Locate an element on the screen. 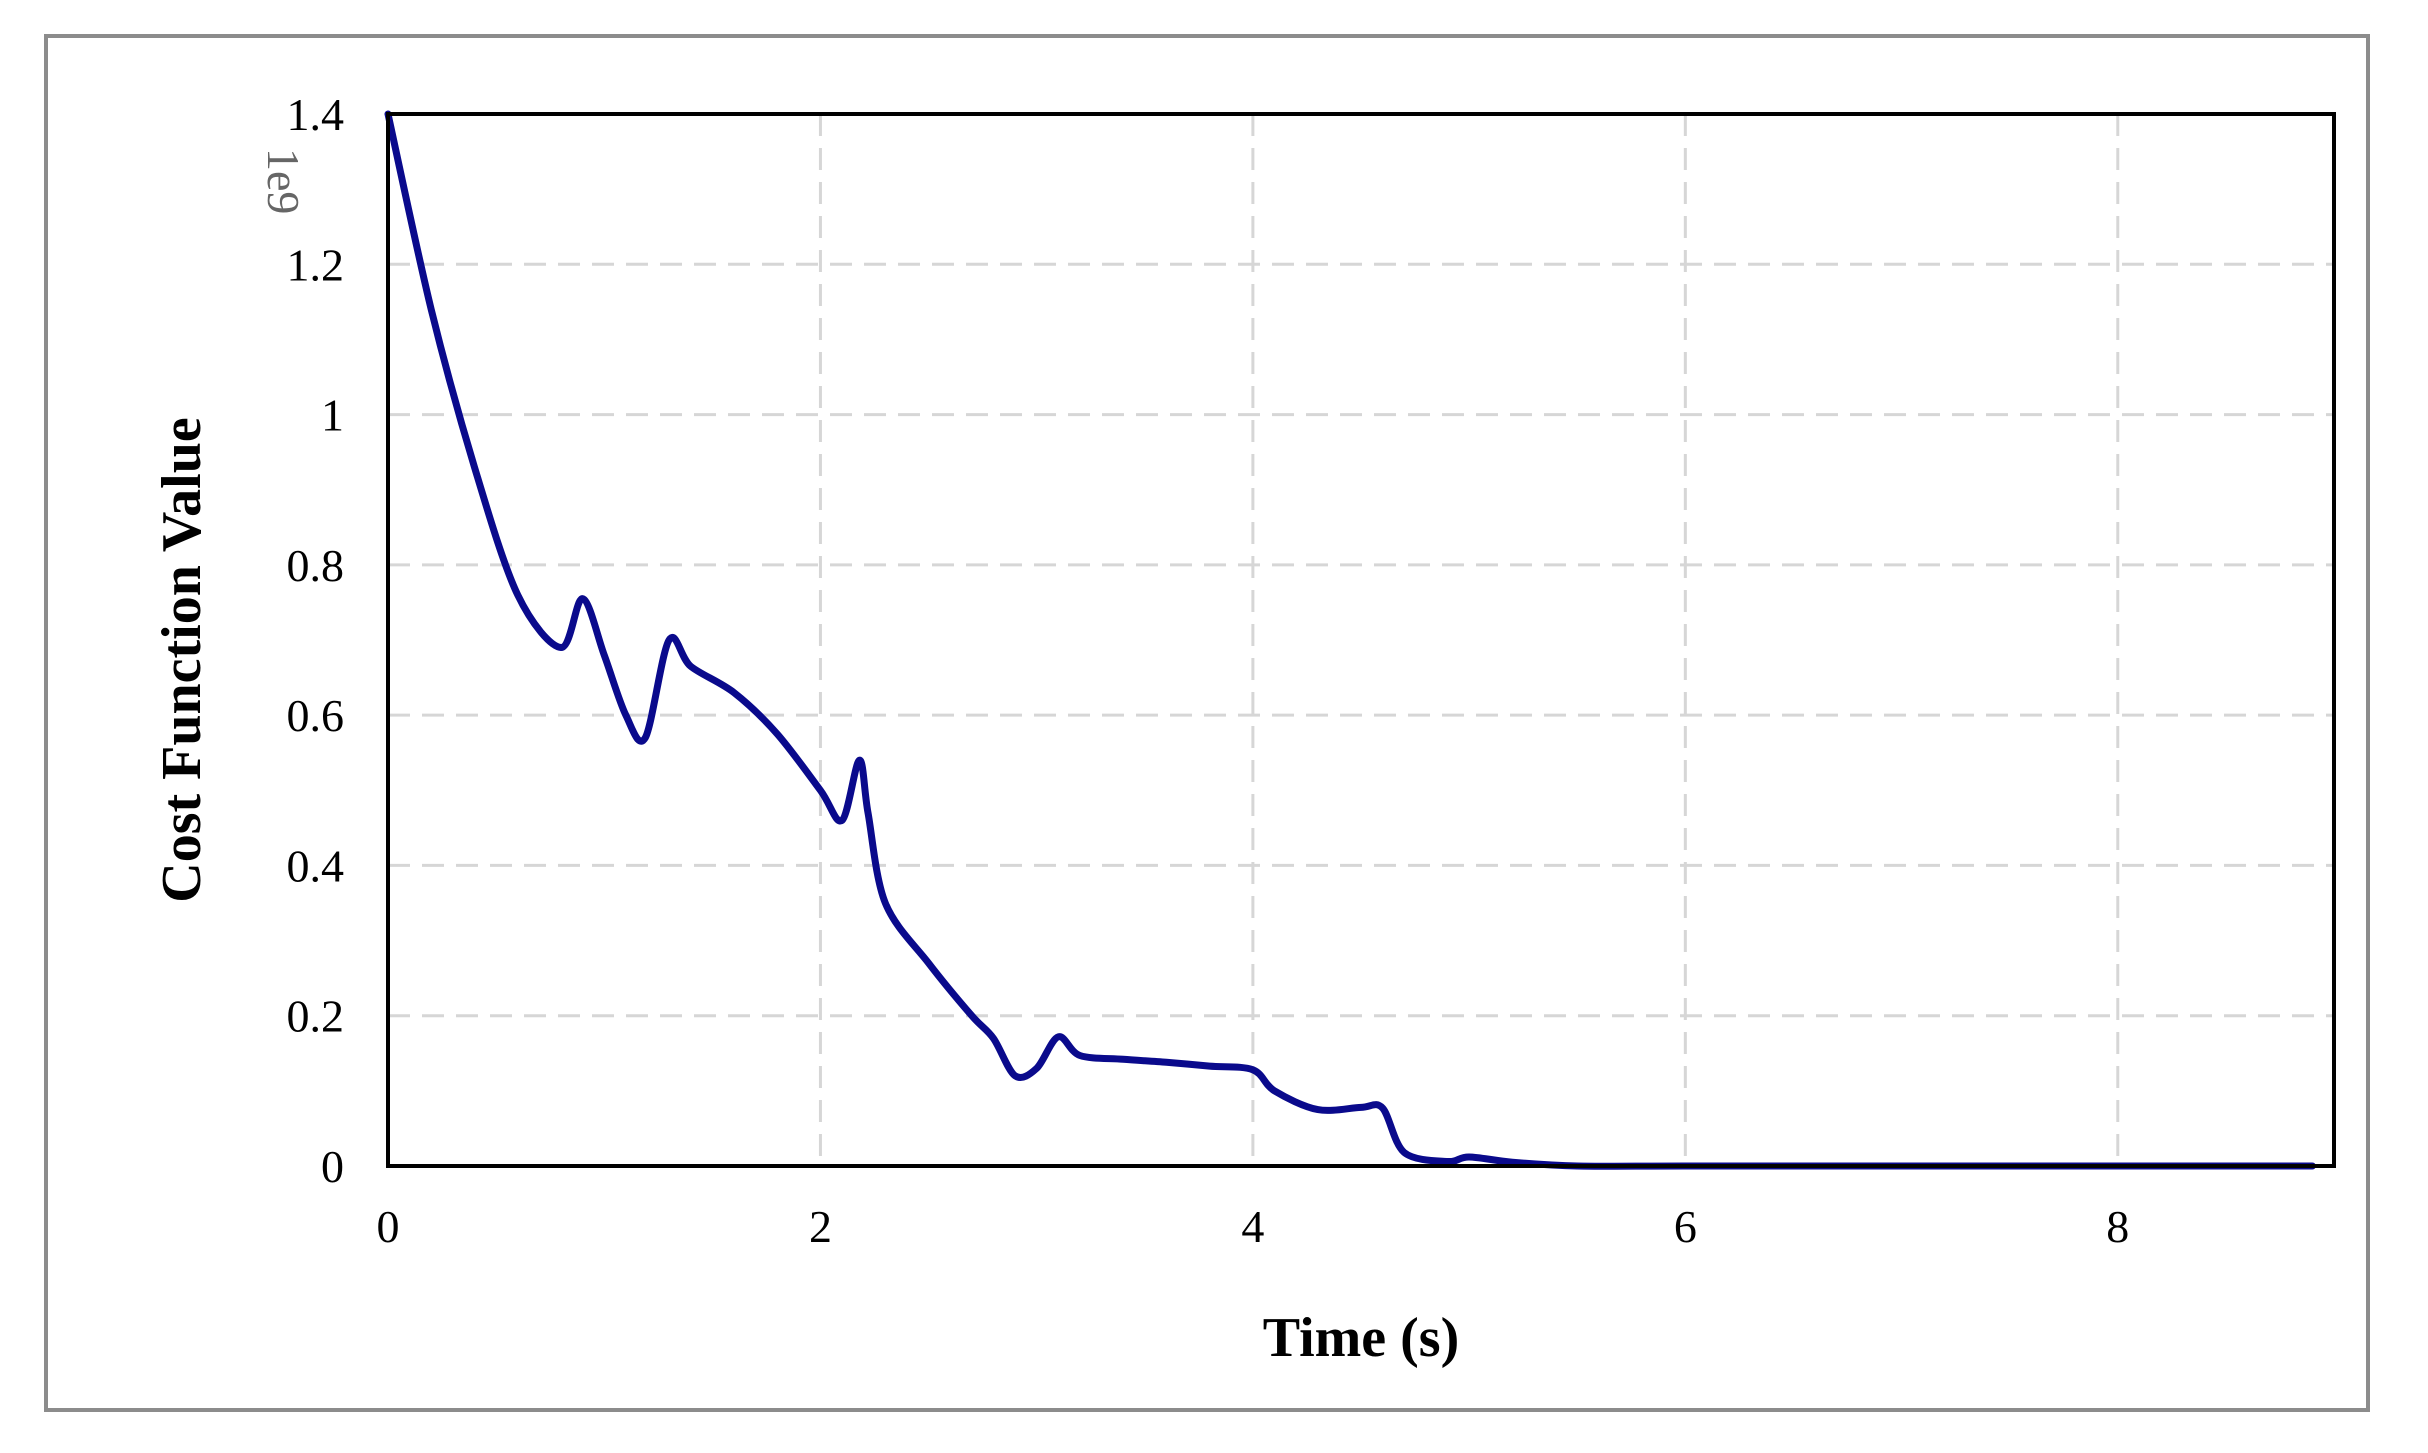 The height and width of the screenshot is (1453, 2428). x-tick-label: 4 is located at coordinates (1252, 1226).